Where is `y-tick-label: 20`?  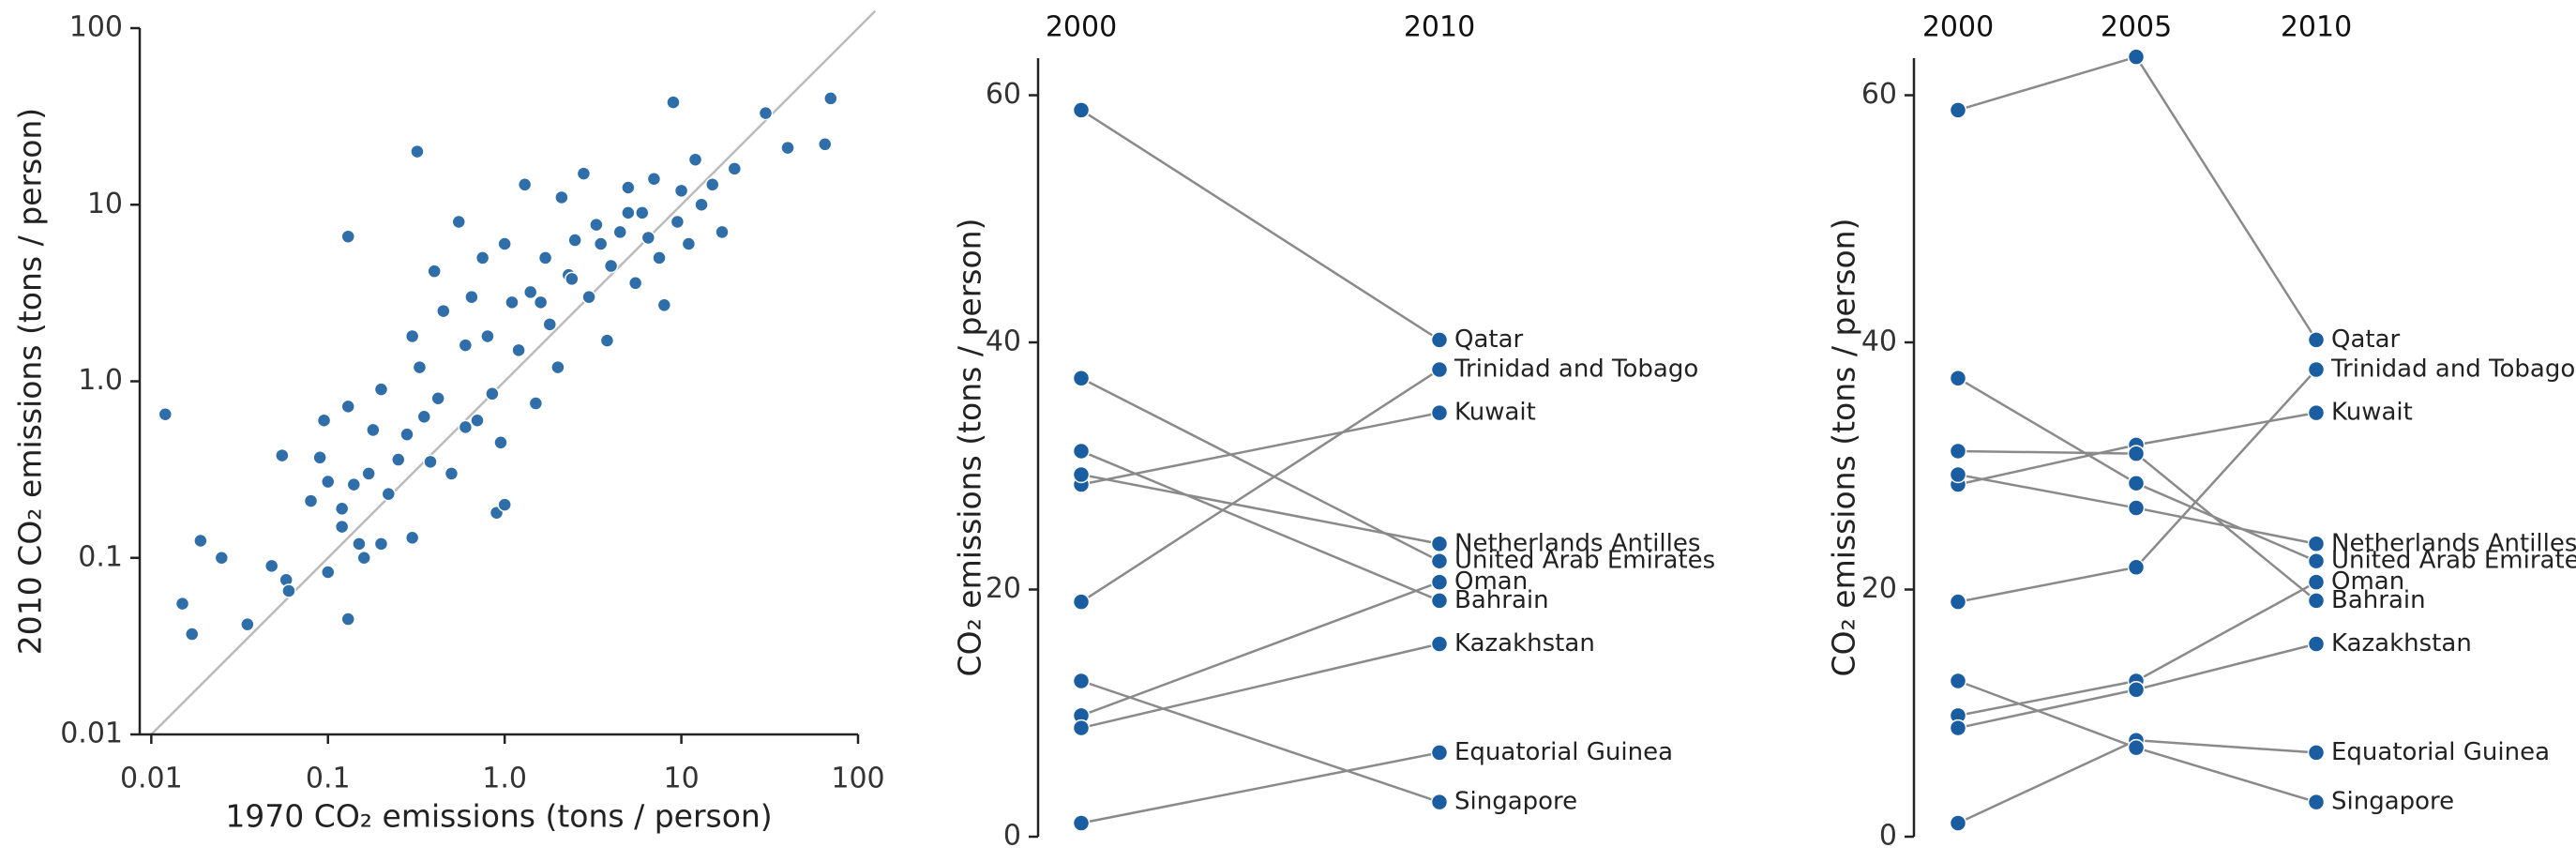 y-tick-label: 20 is located at coordinates (1879, 588).